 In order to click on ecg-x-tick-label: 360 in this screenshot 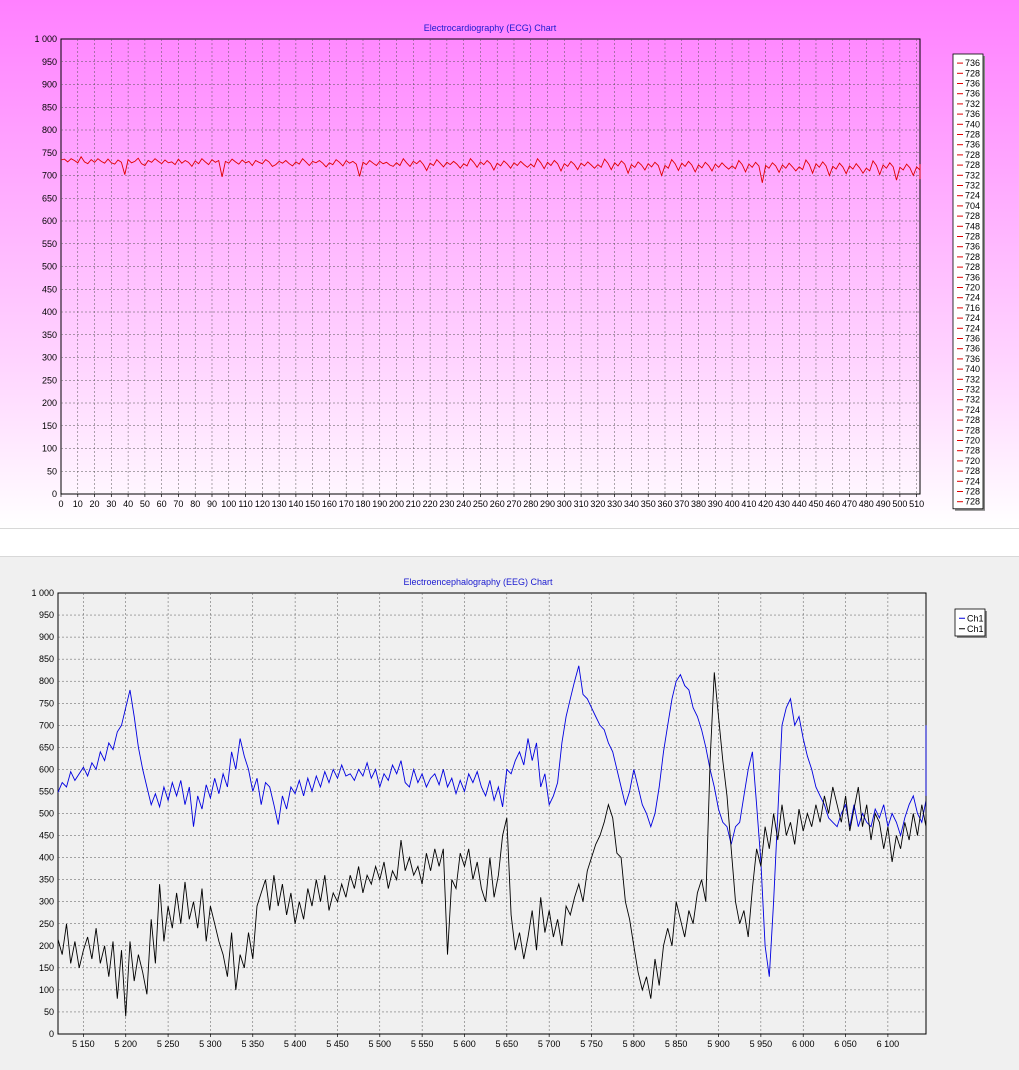, I will do `click(664, 504)`.